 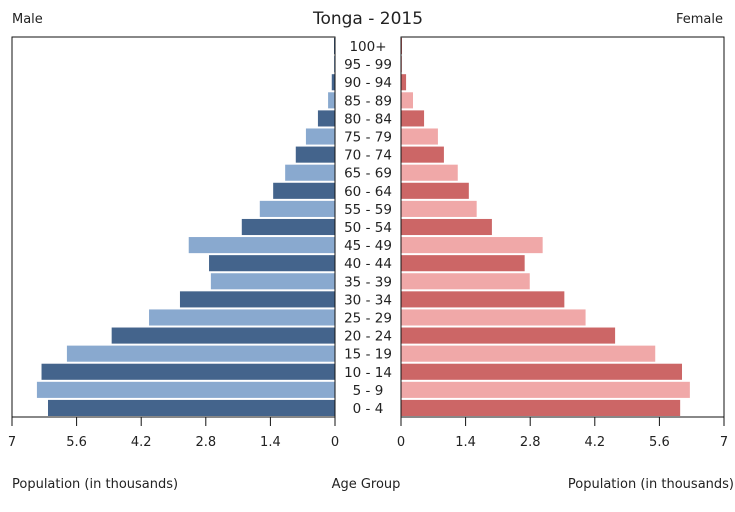 What do you see at coordinates (594, 442) in the screenshot?
I see `female-axis-tick-label: 4.2` at bounding box center [594, 442].